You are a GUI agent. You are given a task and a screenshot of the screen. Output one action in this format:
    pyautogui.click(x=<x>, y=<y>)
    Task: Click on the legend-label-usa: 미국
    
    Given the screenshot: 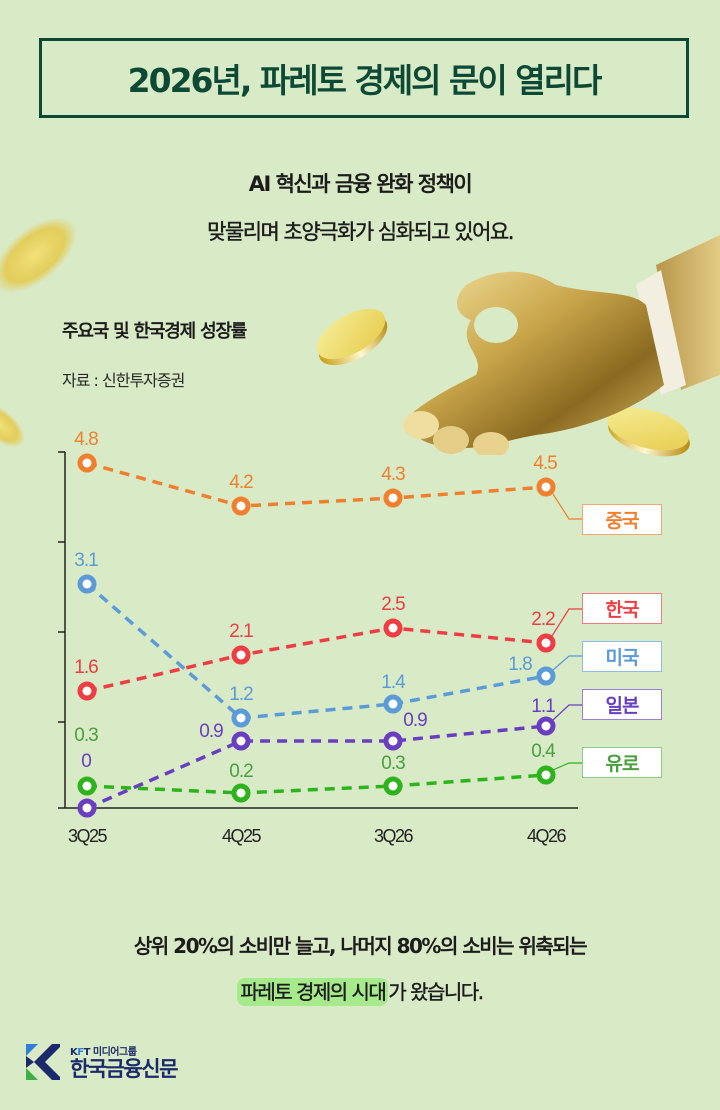 What is the action you would take?
    pyautogui.click(x=622, y=658)
    